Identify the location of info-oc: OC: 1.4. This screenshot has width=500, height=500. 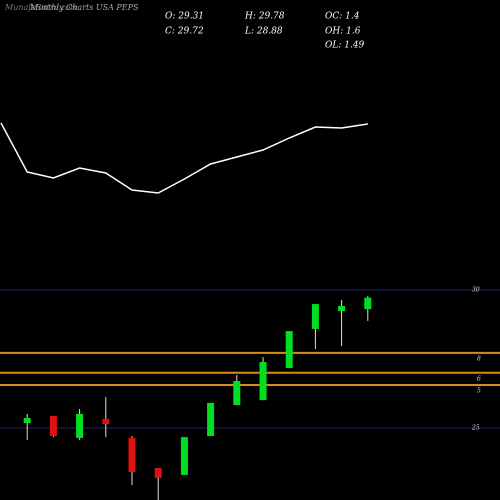
(342, 17).